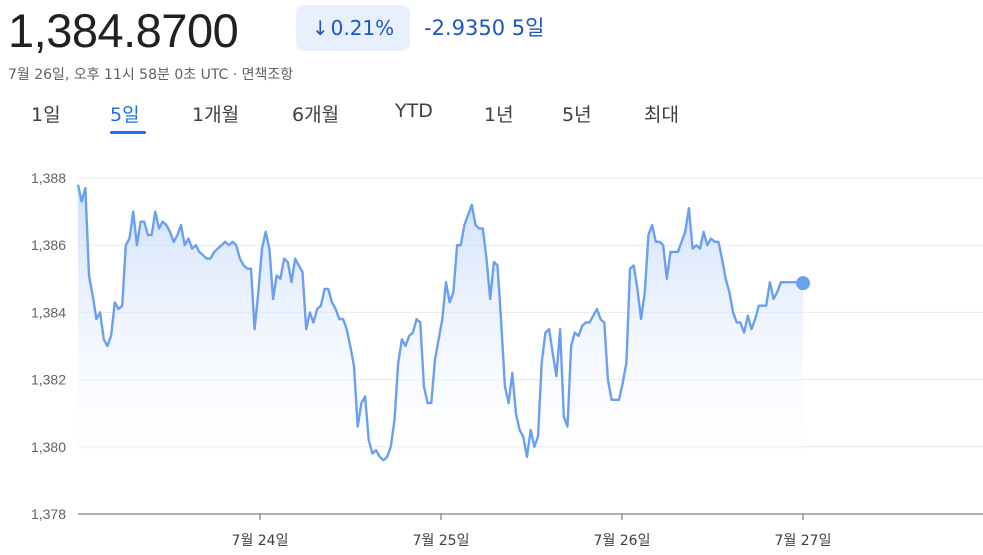  I want to click on tab-6m: 6개월, so click(316, 115).